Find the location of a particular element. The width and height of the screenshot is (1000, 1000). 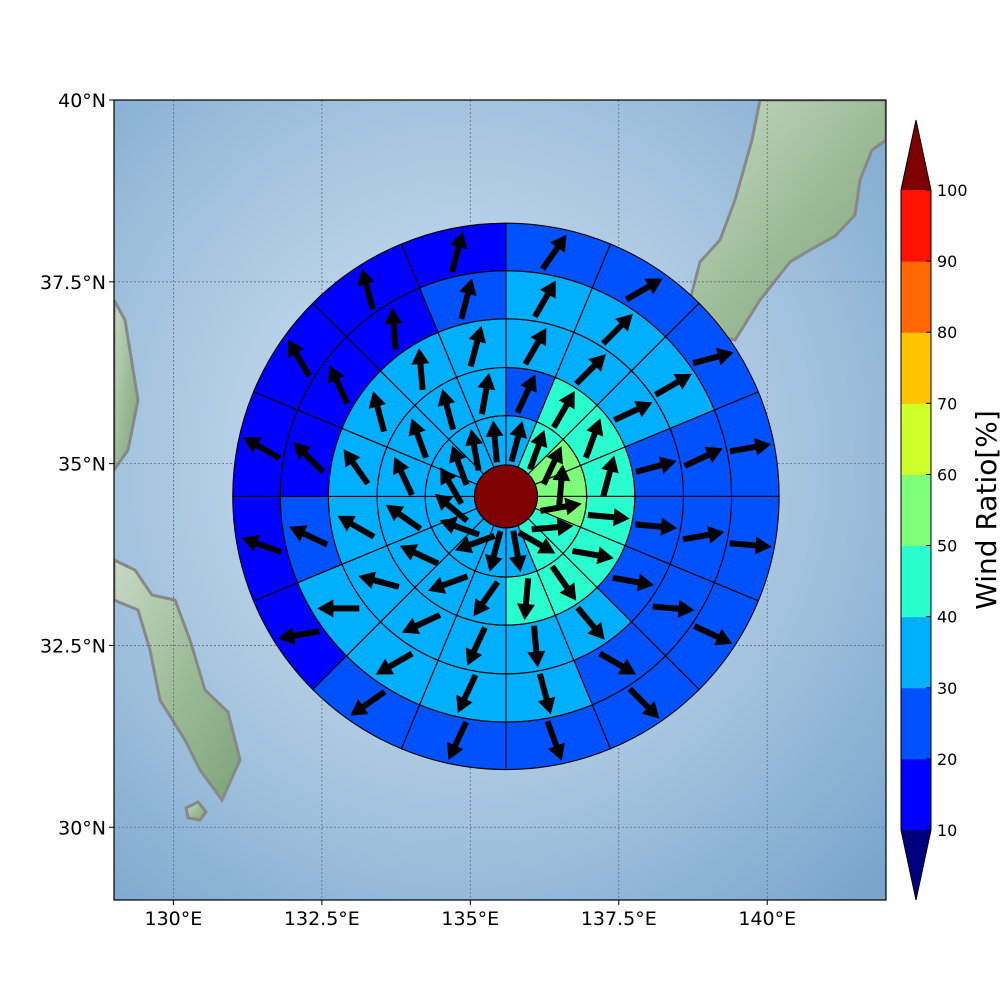

arrow-ring3-s16 is located at coordinates (476, 346).